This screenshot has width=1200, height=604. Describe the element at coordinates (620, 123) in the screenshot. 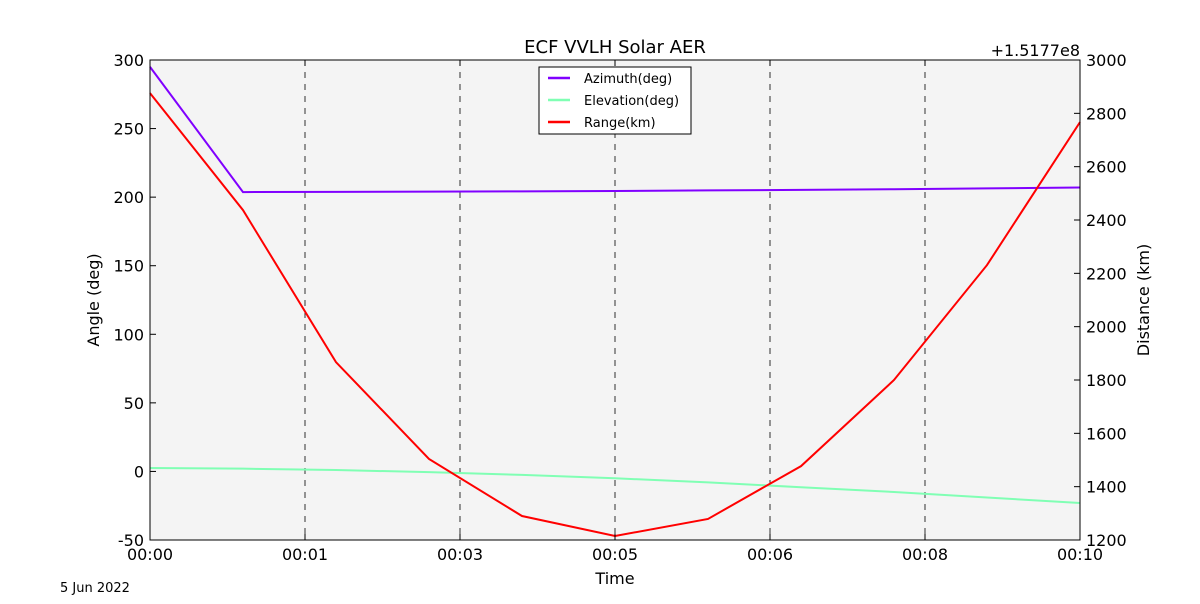

I see `legend-entry: Range(km)` at that location.